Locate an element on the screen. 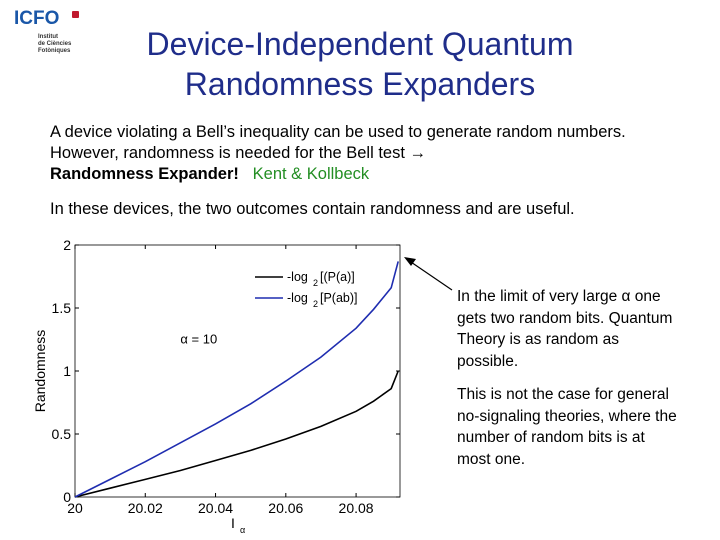  logo-subtitle: Institut de Ciències Fotòniques is located at coordinates (54, 44).